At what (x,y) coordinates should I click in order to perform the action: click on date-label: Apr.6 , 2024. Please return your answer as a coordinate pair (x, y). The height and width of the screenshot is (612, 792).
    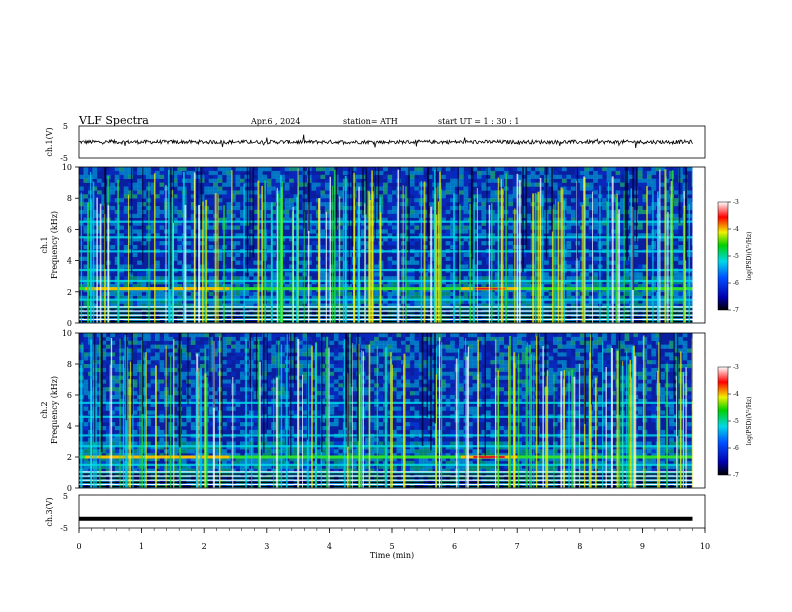
    Looking at the image, I should click on (275, 121).